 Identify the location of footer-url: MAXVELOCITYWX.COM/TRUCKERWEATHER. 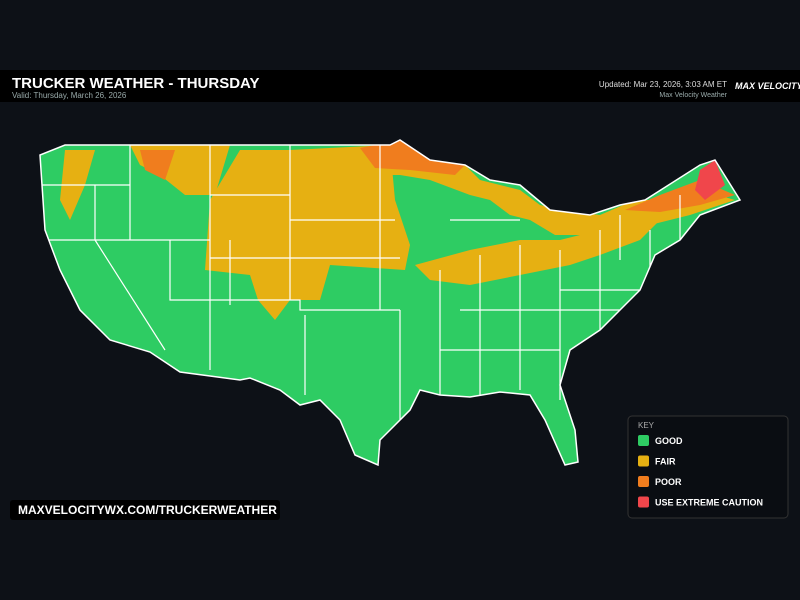
(147, 510).